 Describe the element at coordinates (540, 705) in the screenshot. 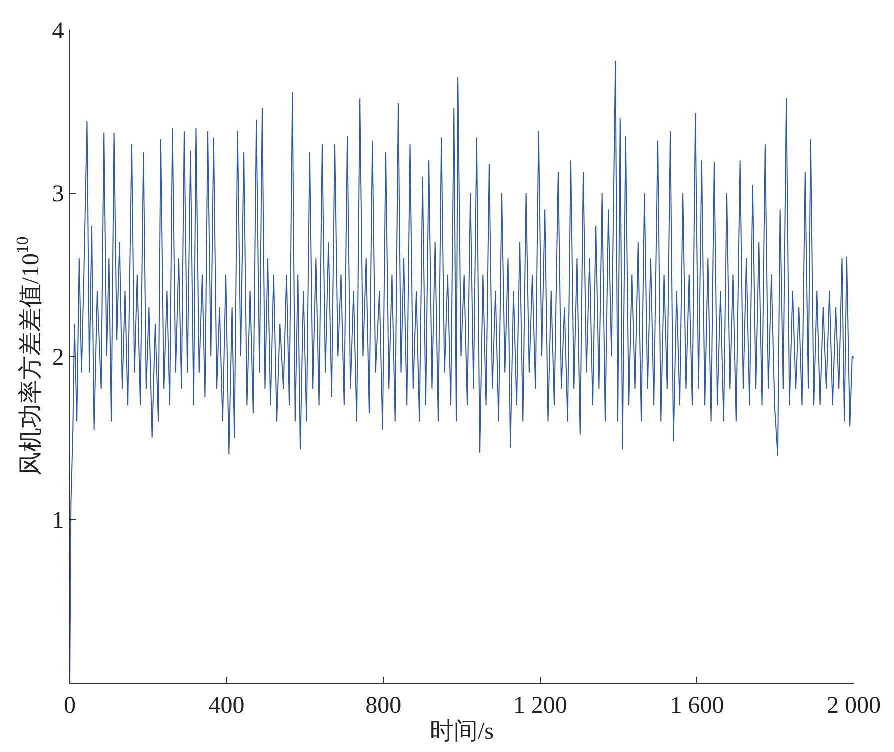

I see `x-tick-label: 1 200` at that location.